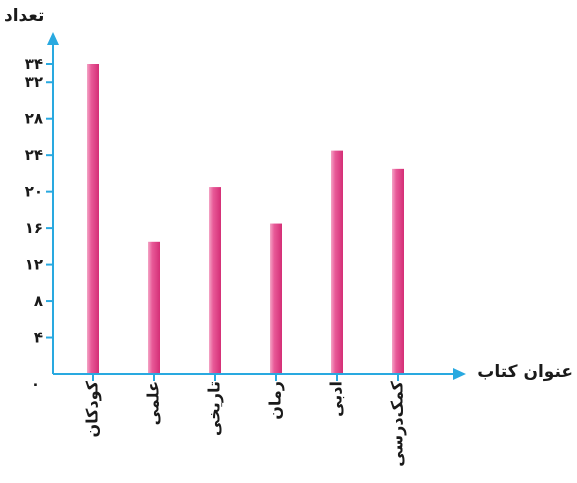 The height and width of the screenshot is (483, 577). What do you see at coordinates (397, 423) in the screenshot?
I see `category-label: کمک‌درسی` at bounding box center [397, 423].